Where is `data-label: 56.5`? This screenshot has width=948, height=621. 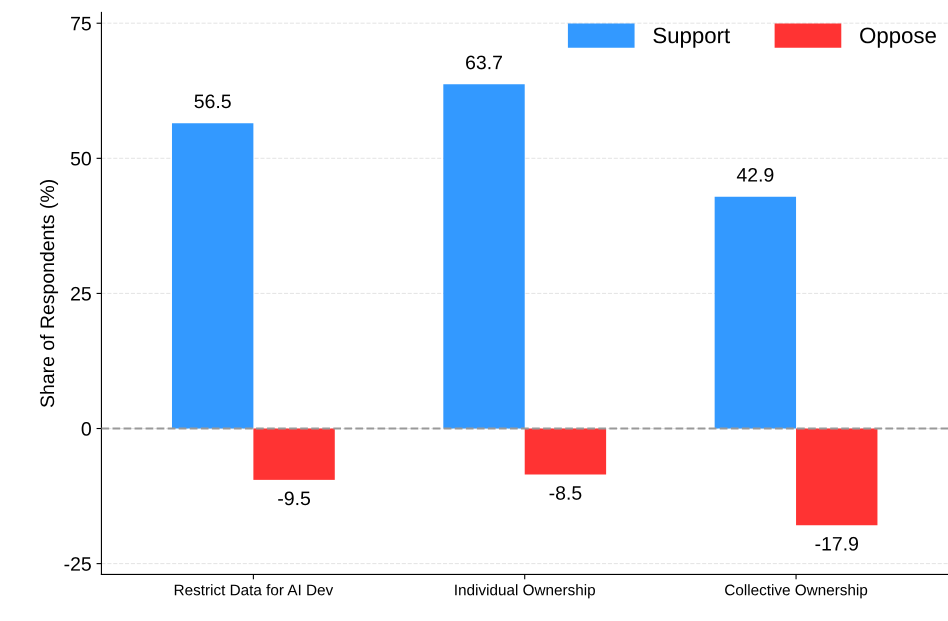
data-label: 56.5 is located at coordinates (212, 101).